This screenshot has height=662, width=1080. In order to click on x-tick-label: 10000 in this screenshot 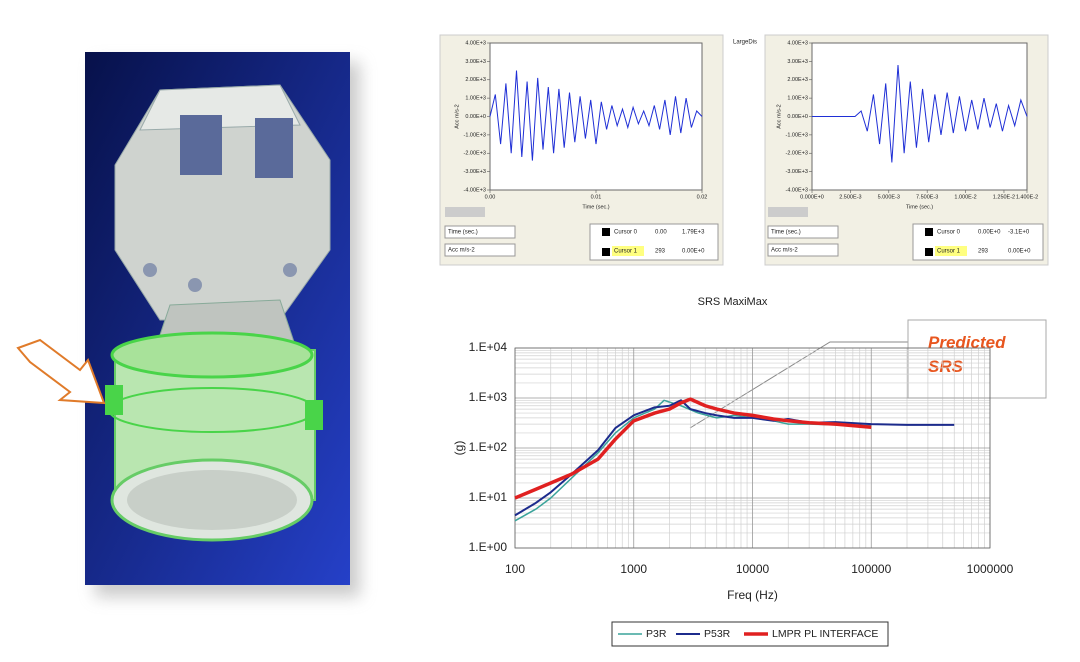, I will do `click(753, 569)`.